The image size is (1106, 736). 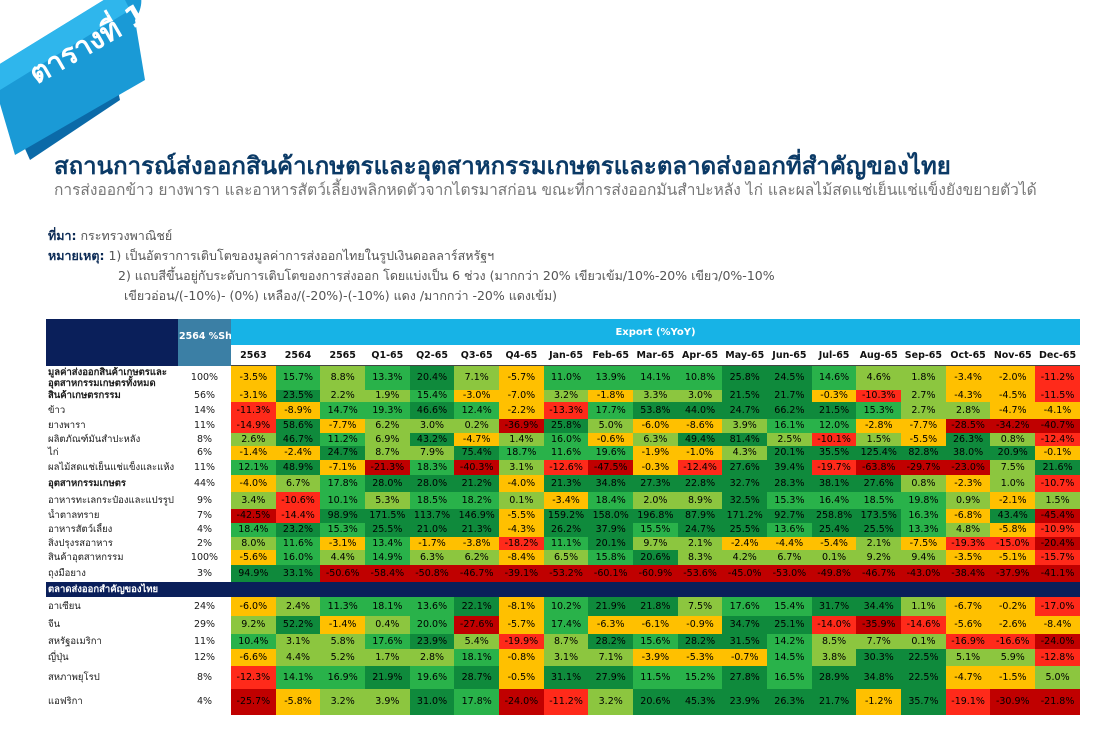 I want to click on value-cell: -49.8%, so click(x=834, y=573).